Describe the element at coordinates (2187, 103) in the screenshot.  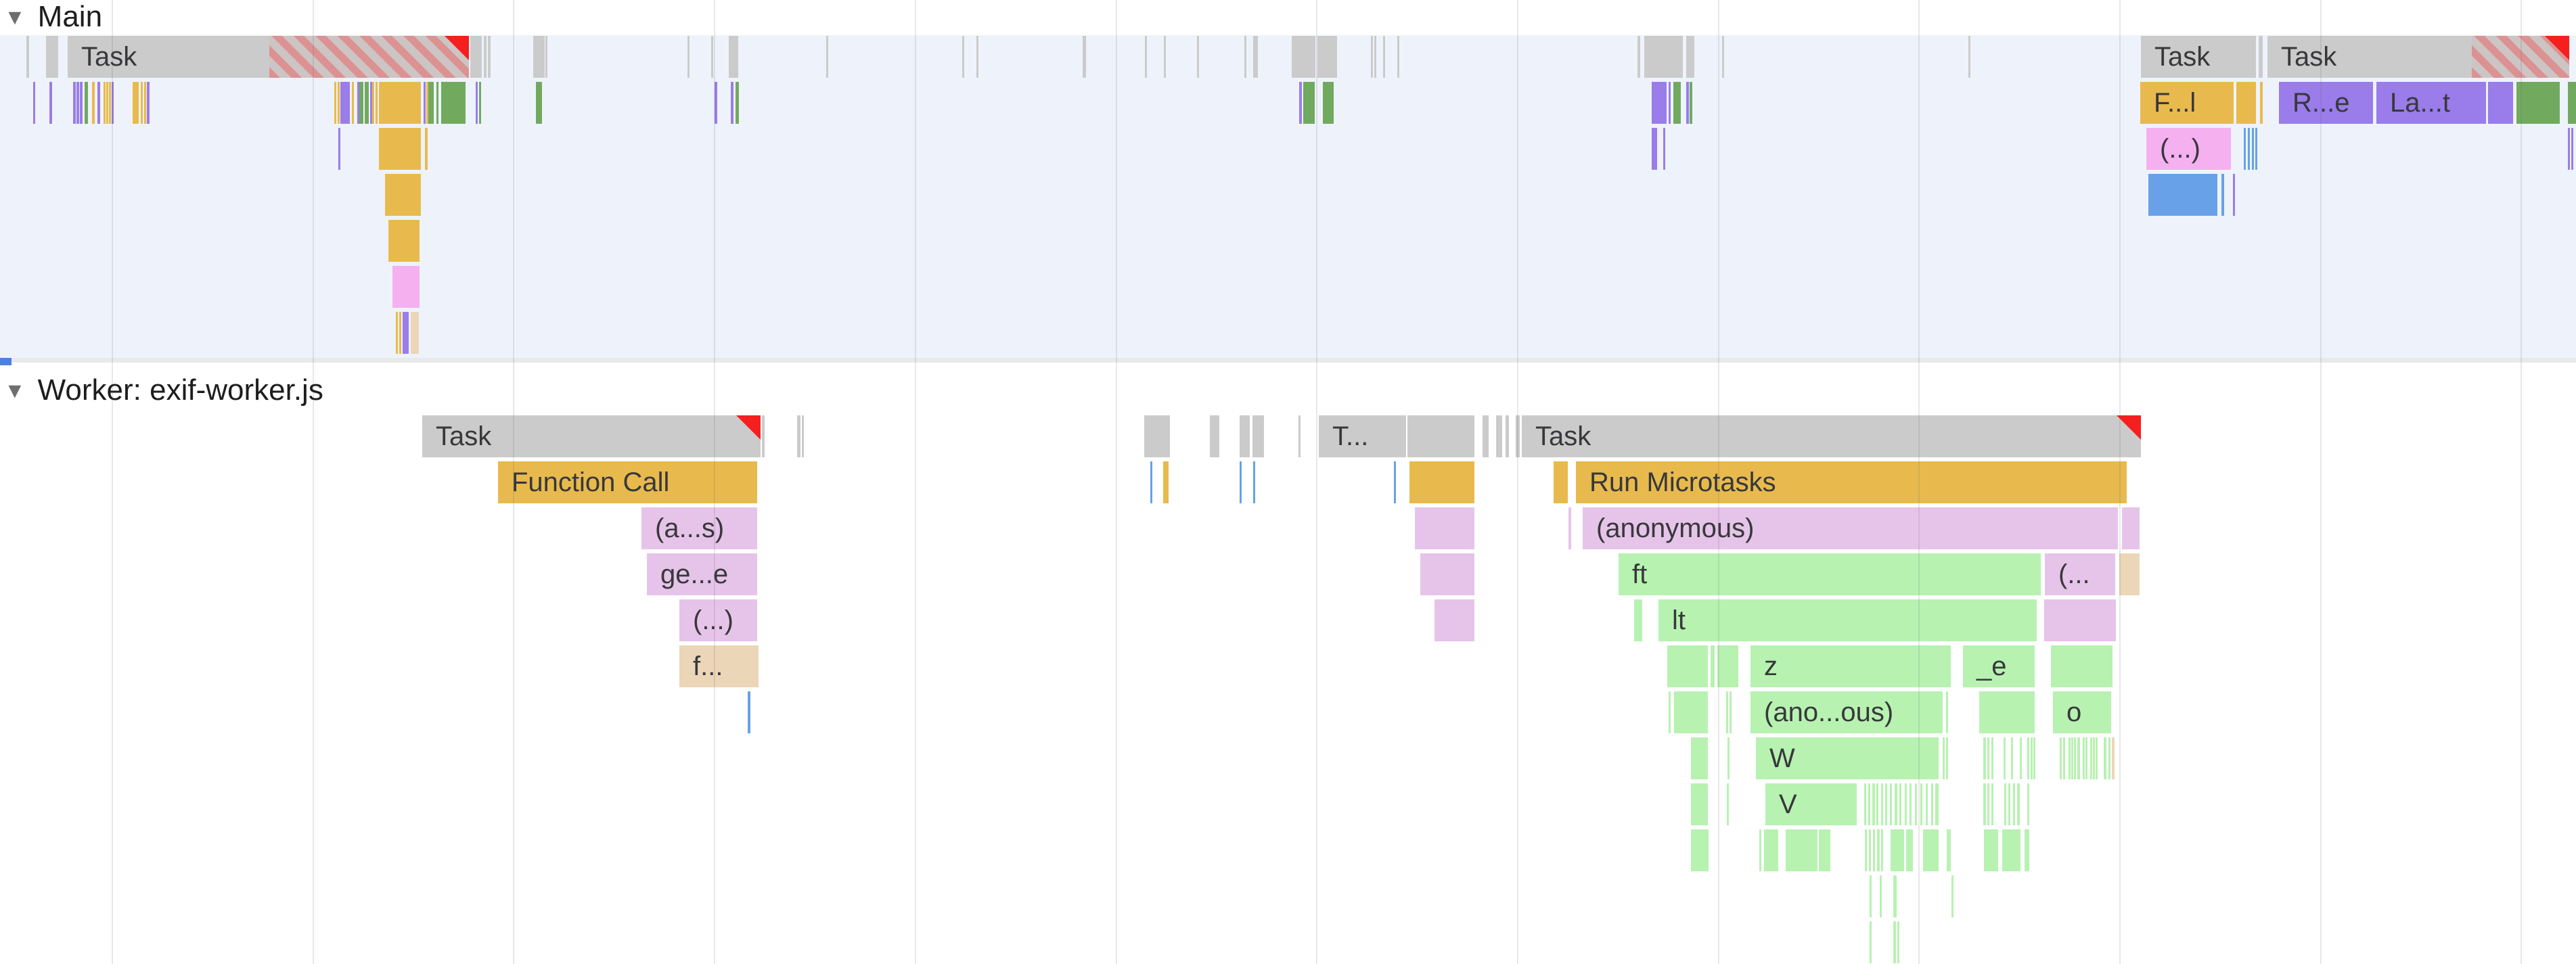
I see `flame-bar-fl: F...l` at that location.